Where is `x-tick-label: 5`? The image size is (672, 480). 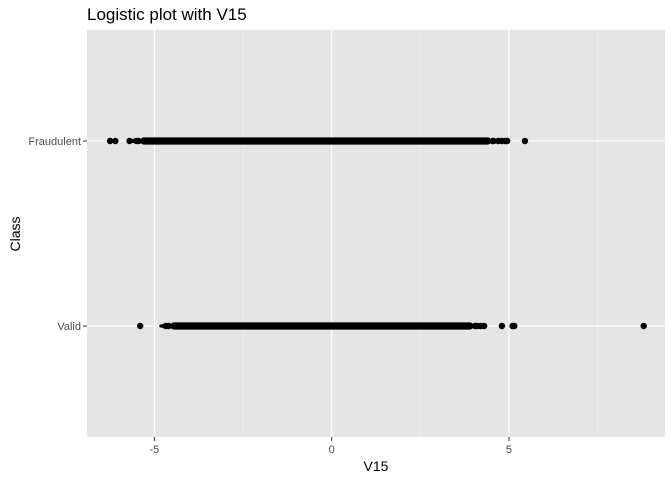
x-tick-label: 5 is located at coordinates (509, 450).